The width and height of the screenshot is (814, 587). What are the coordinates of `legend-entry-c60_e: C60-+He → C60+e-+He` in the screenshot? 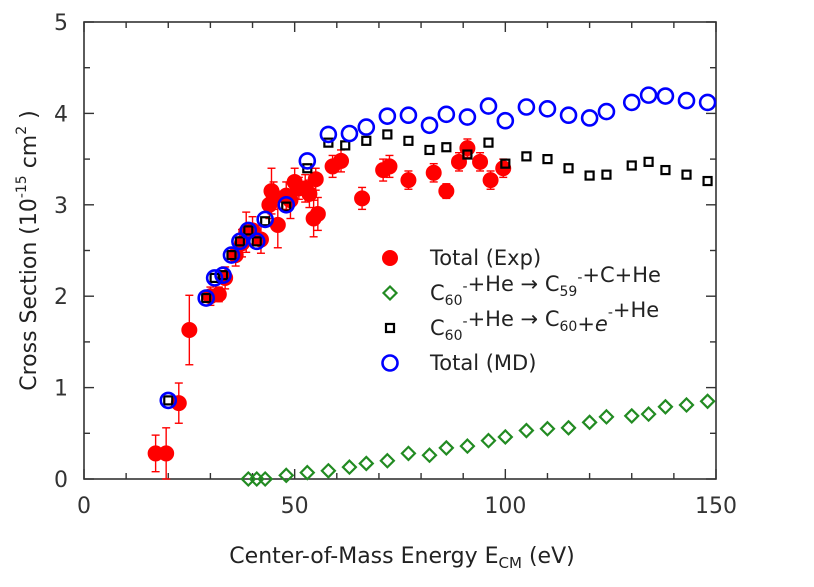 It's located at (521, 321).